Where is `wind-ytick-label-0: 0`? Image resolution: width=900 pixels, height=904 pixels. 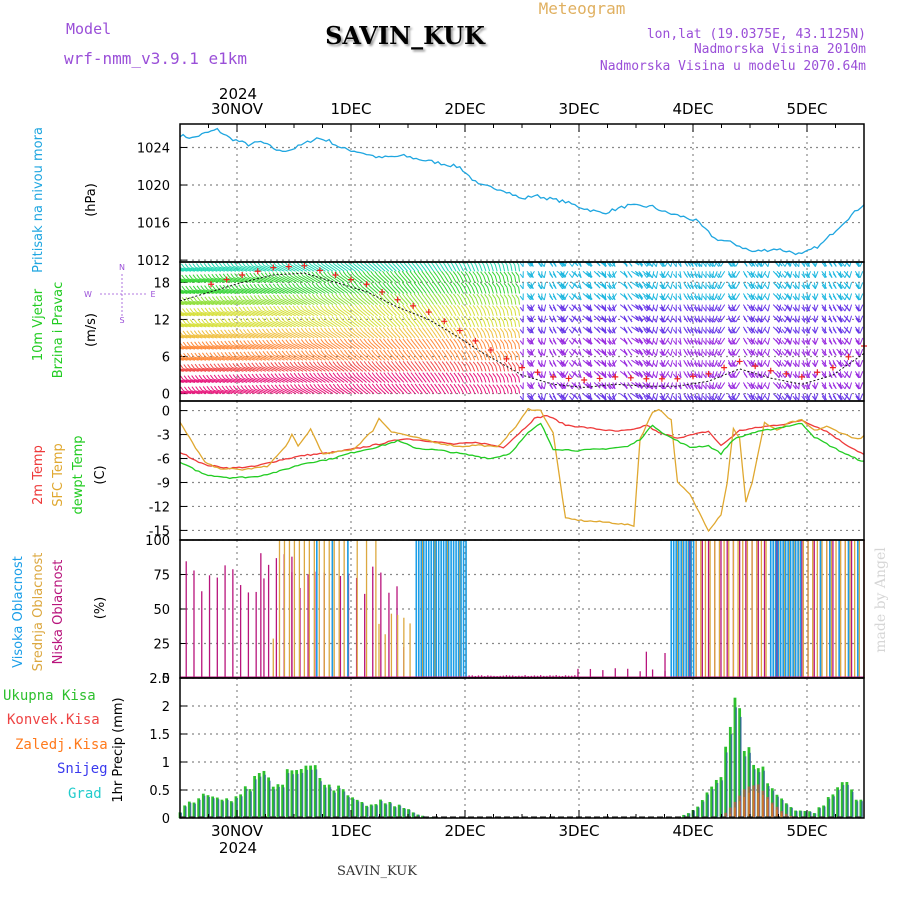
wind-ytick-label-0: 0 is located at coordinates (166, 395).